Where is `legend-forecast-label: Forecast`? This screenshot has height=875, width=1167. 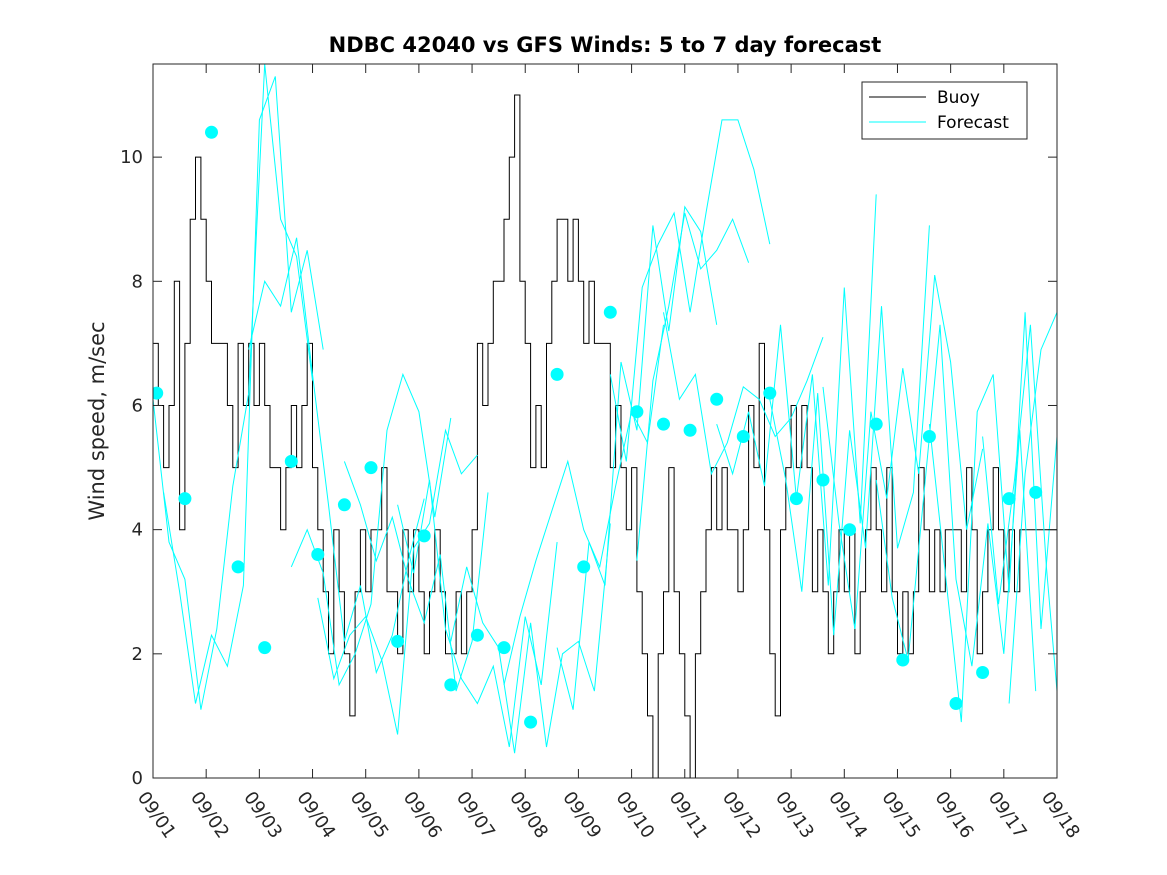
legend-forecast-label: Forecast is located at coordinates (973, 123).